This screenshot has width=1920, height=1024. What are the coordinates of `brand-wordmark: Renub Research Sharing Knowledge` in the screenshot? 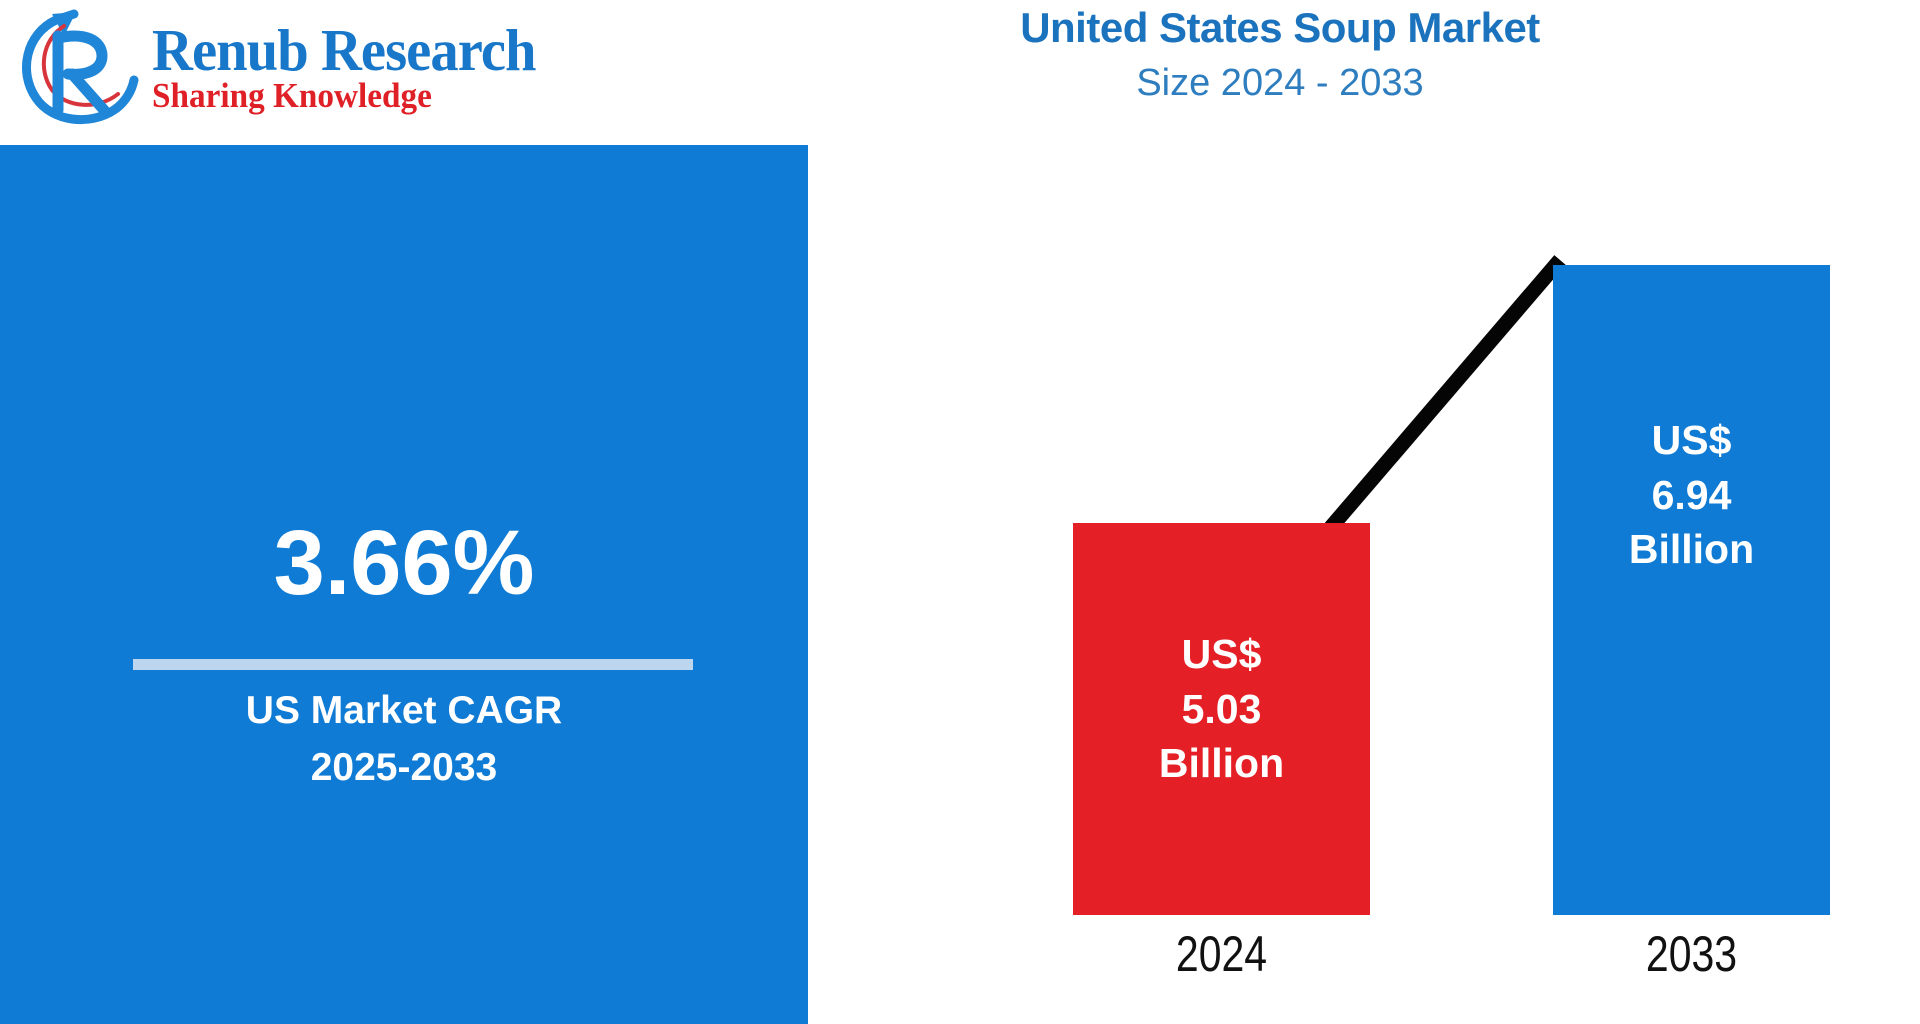 It's located at (352, 67).